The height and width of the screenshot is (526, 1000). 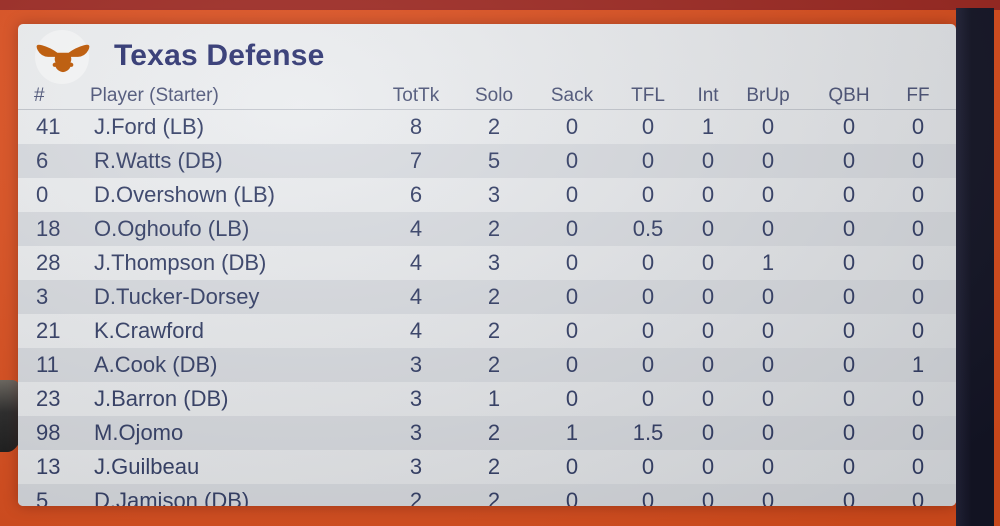 I want to click on player-row: 18 O.Oghoufo (LB) 4 2 0 0.5 0 0 0 0, so click(x=487, y=229).